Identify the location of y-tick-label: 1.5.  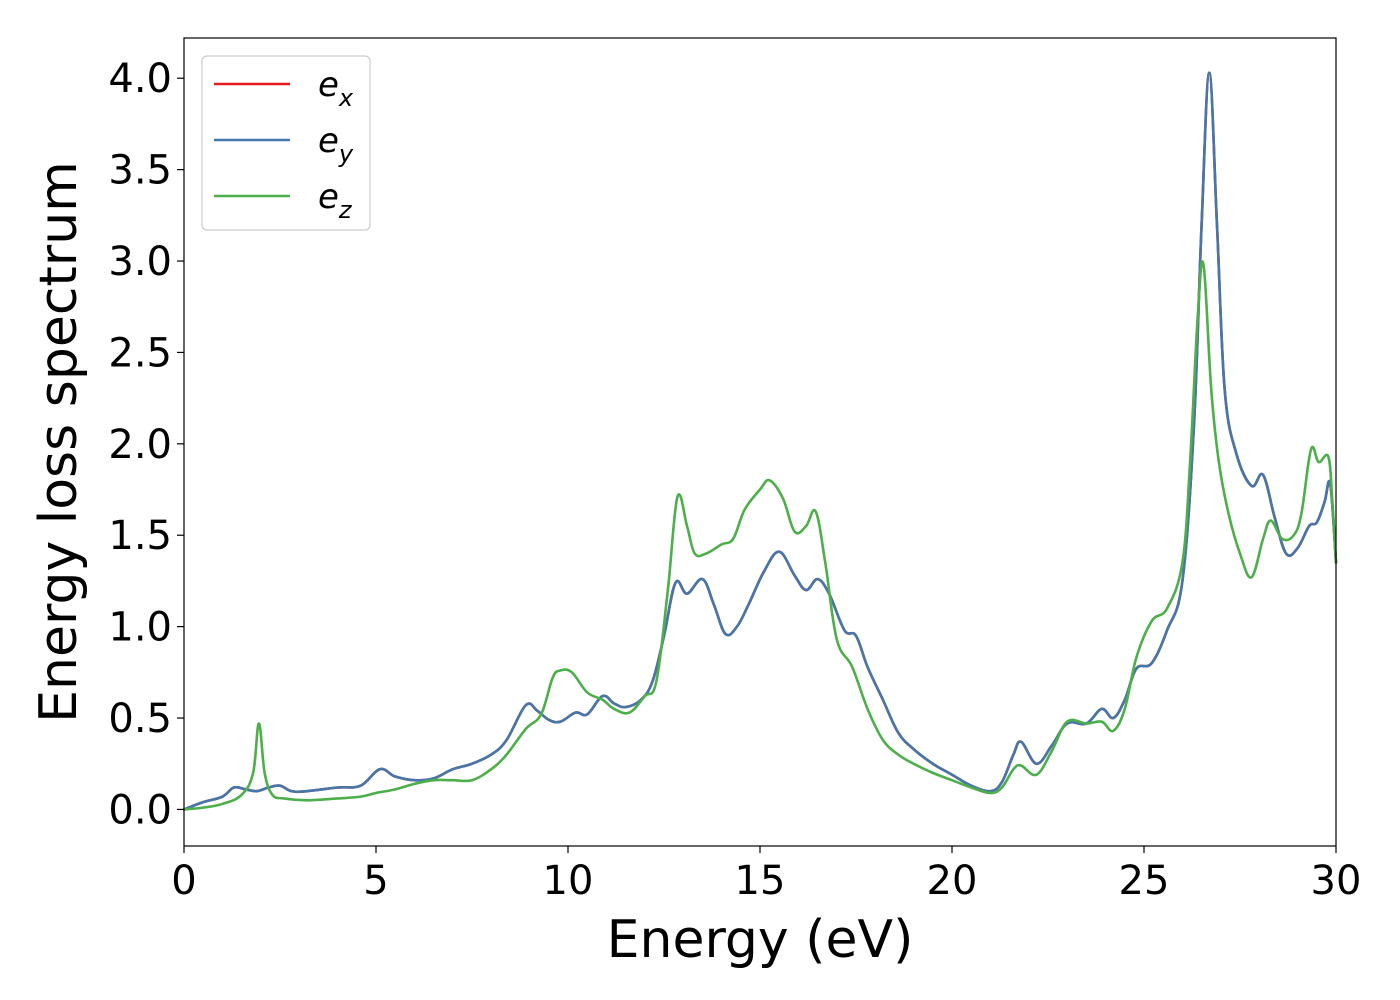
(140, 536).